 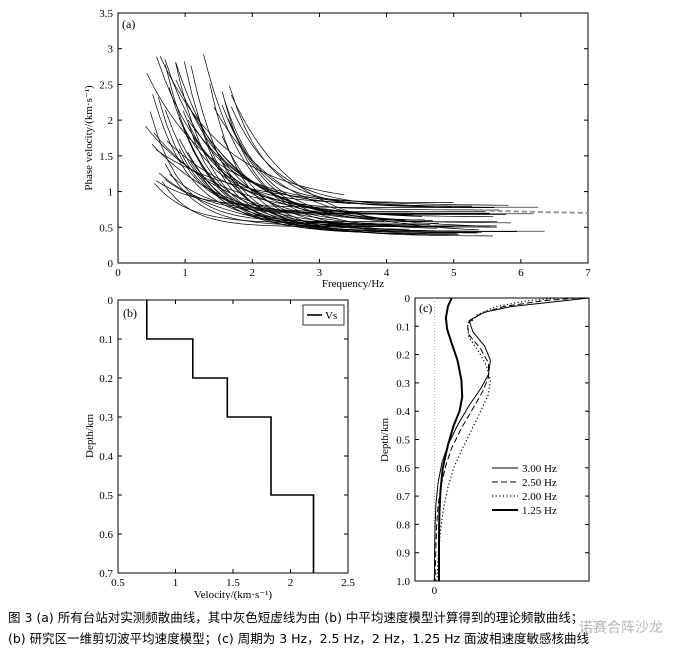 What do you see at coordinates (539, 483) in the screenshot?
I see `legend-label: 2.50 Hz` at bounding box center [539, 483].